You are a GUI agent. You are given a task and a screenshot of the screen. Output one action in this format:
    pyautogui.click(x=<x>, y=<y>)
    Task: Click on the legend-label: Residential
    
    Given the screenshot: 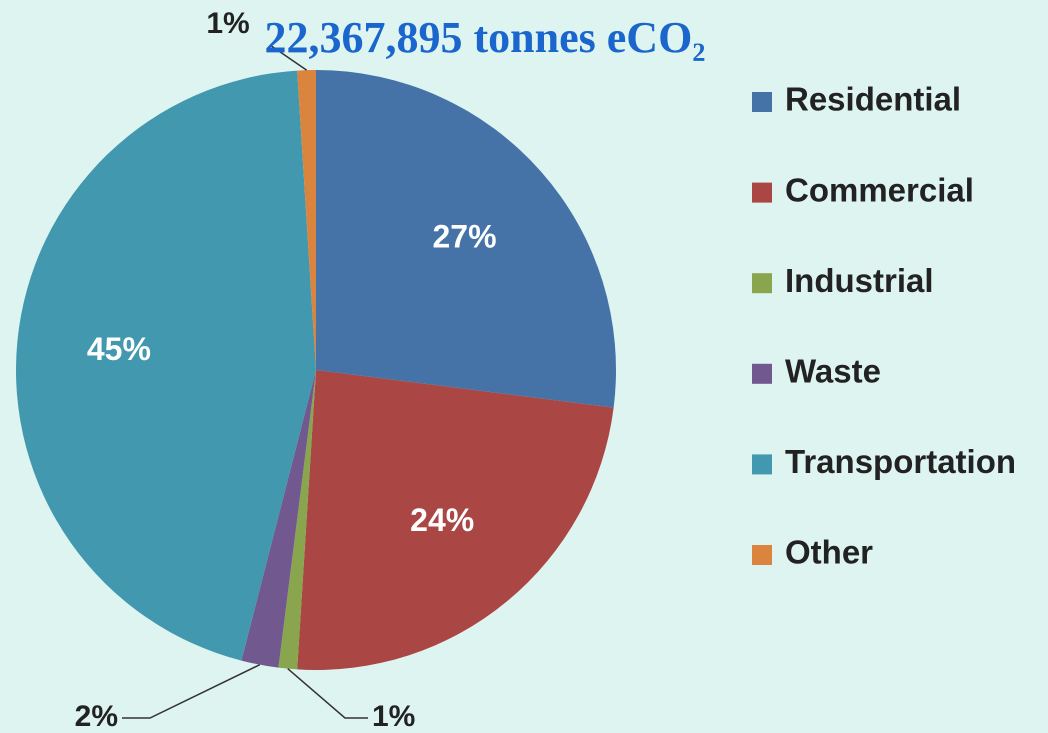 What is the action you would take?
    pyautogui.click(x=873, y=99)
    